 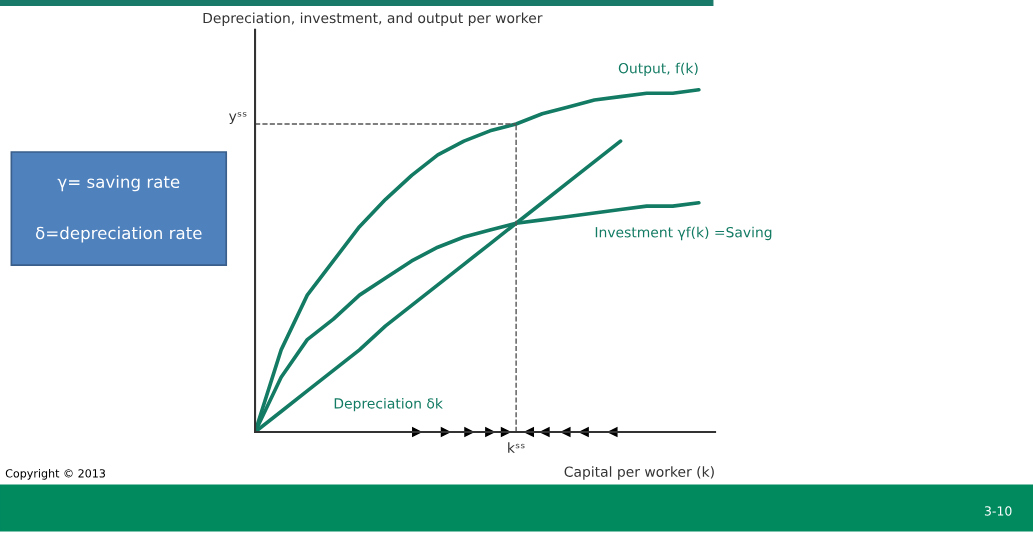 What do you see at coordinates (118, 183) in the screenshot?
I see `text: γ= saving rate` at bounding box center [118, 183].